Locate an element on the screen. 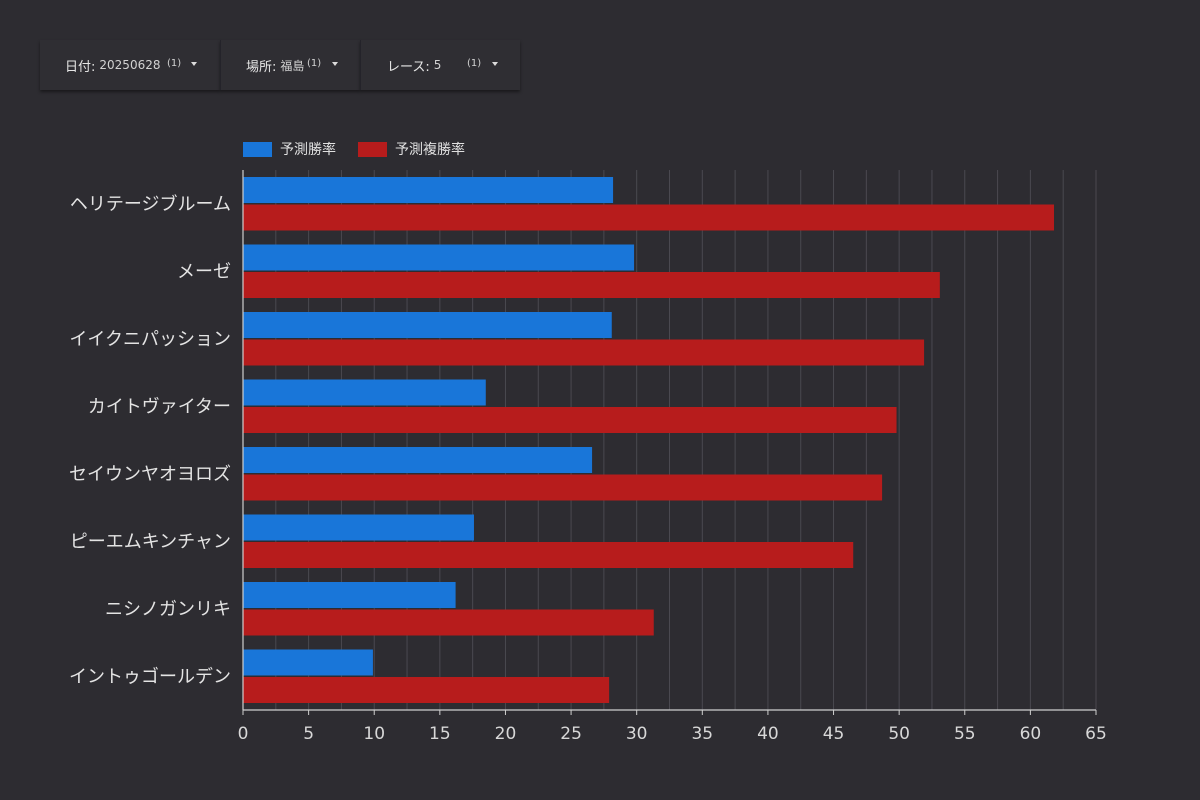  race-filter-value: 5 is located at coordinates (437, 65).